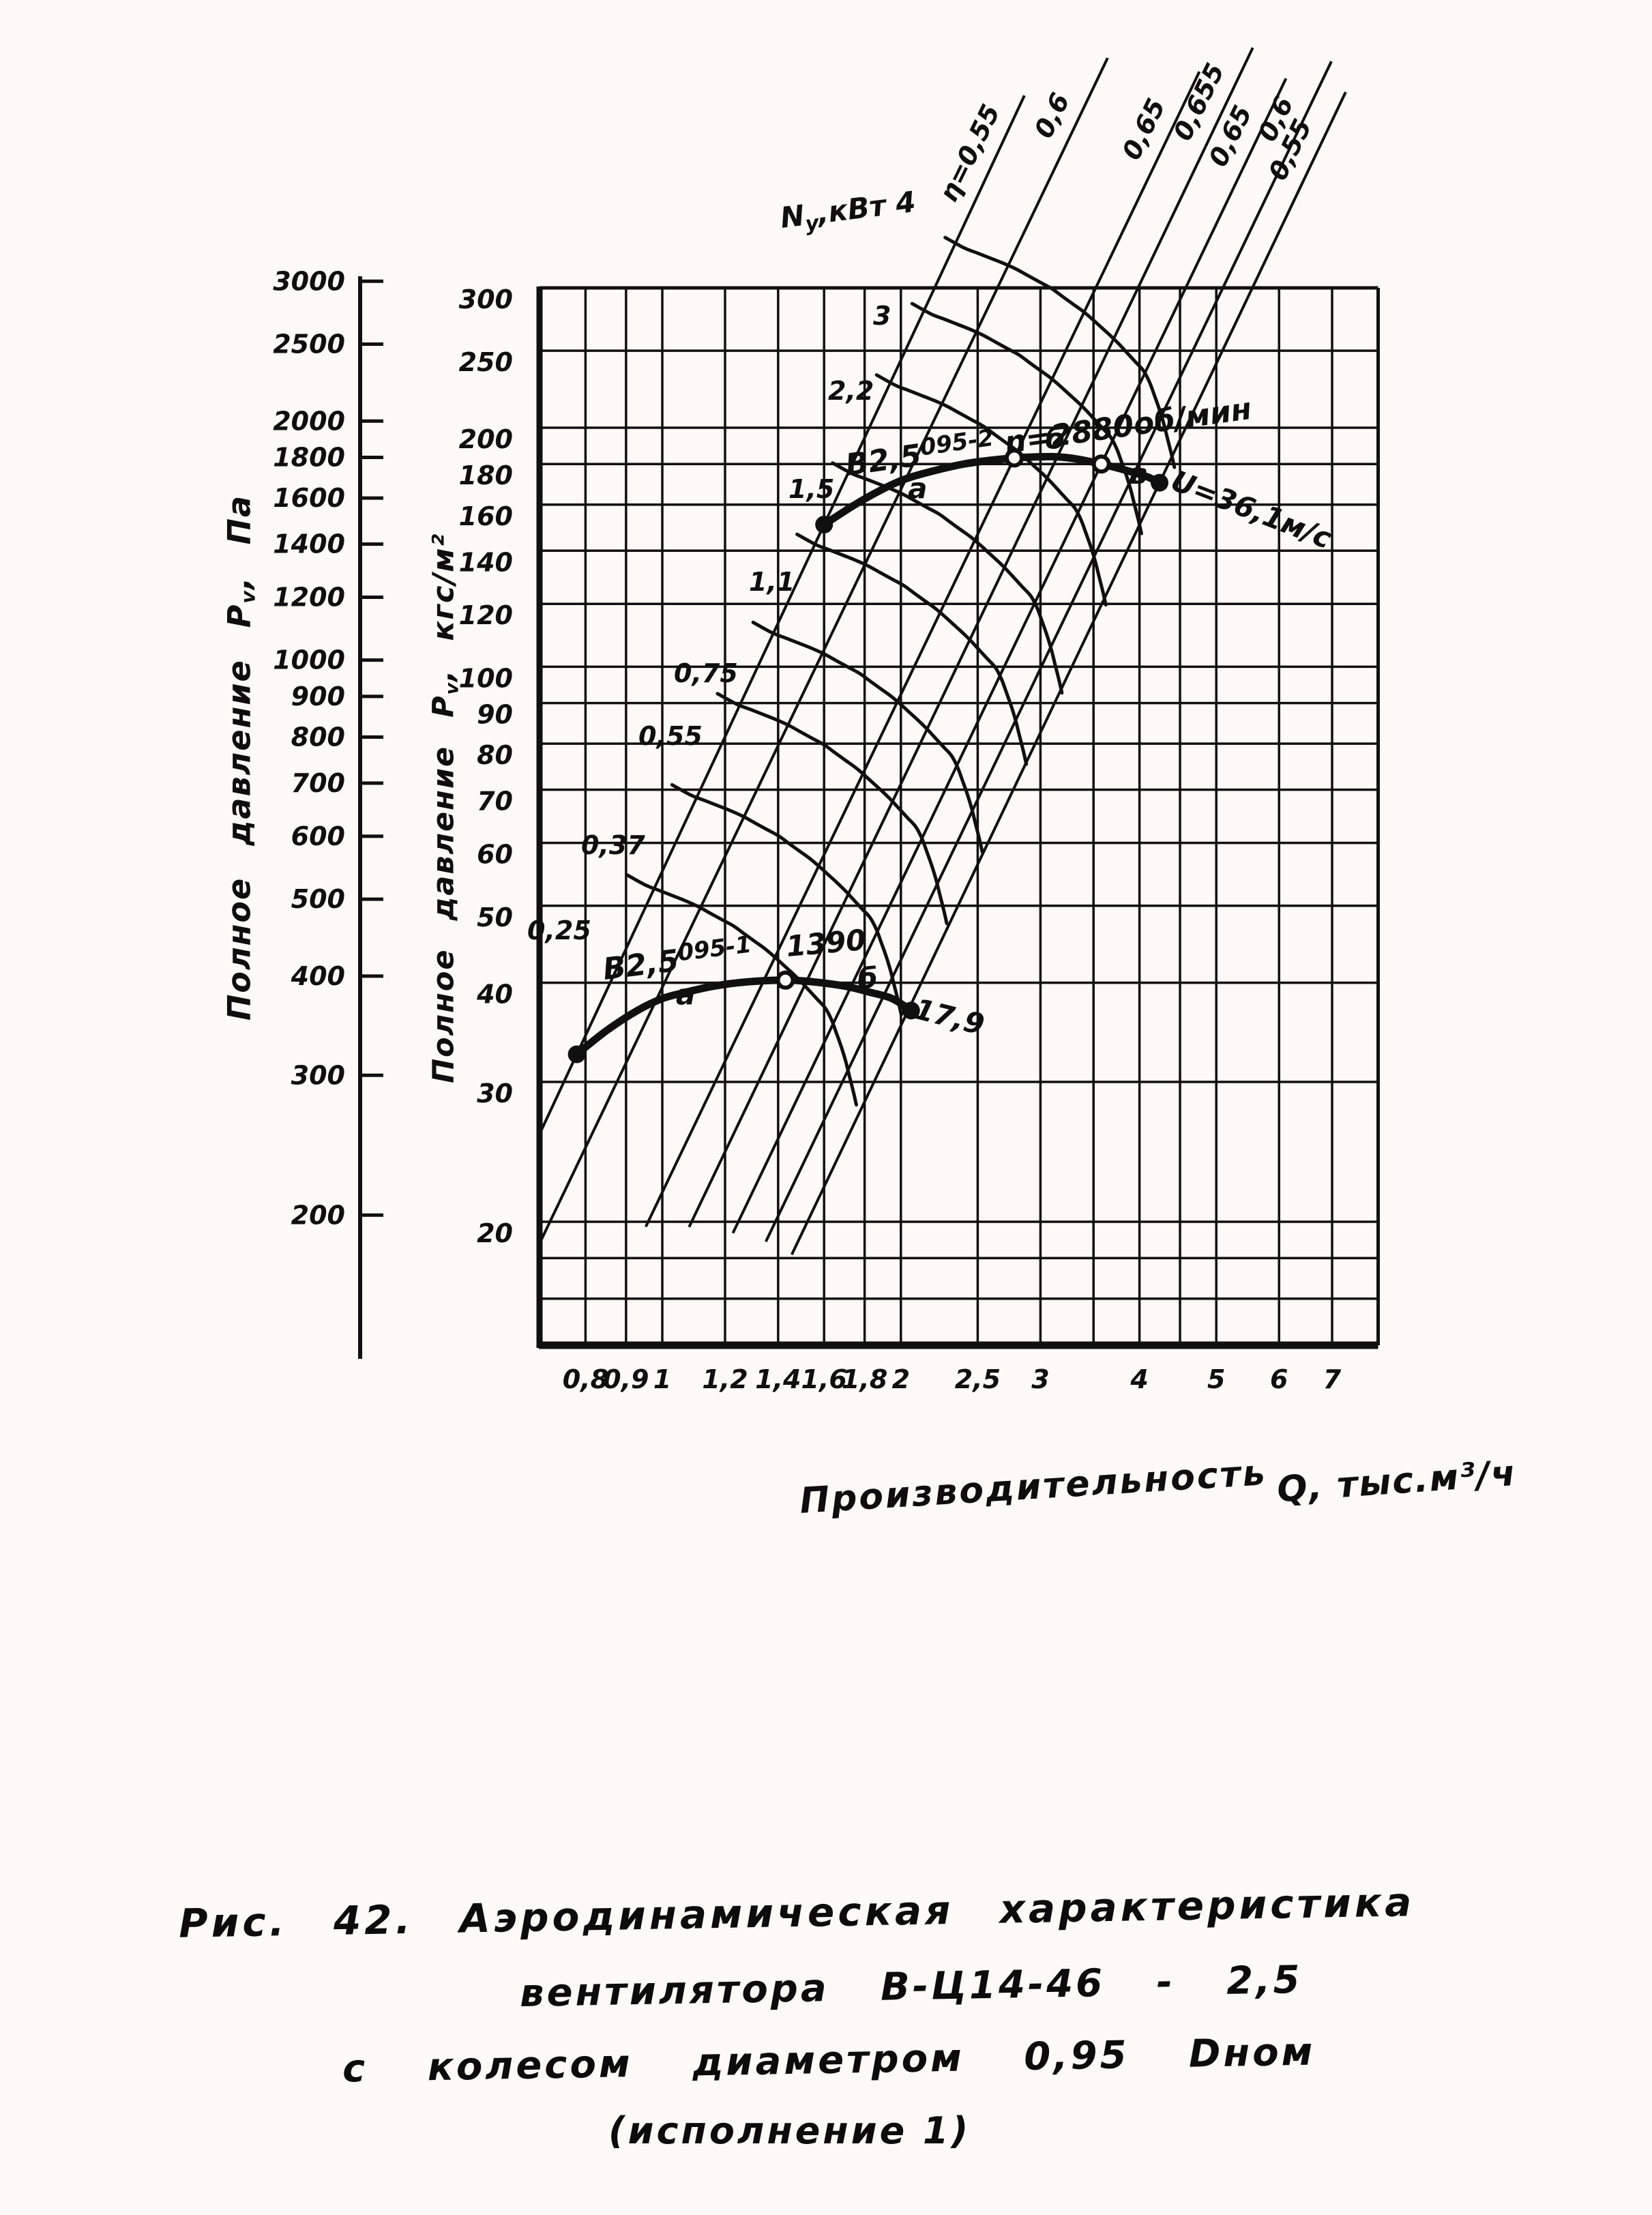 This screenshot has height=2215, width=1652. Describe the element at coordinates (495, 1094) in the screenshot. I see `svg-text: 30` at that location.